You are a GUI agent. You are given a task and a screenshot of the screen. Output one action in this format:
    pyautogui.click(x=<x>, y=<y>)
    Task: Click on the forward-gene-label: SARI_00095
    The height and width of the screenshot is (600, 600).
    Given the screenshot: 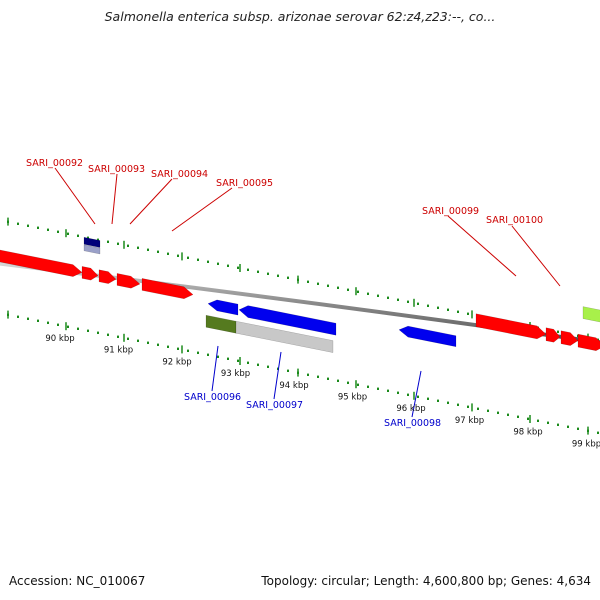 What is the action you would take?
    pyautogui.click(x=244, y=183)
    